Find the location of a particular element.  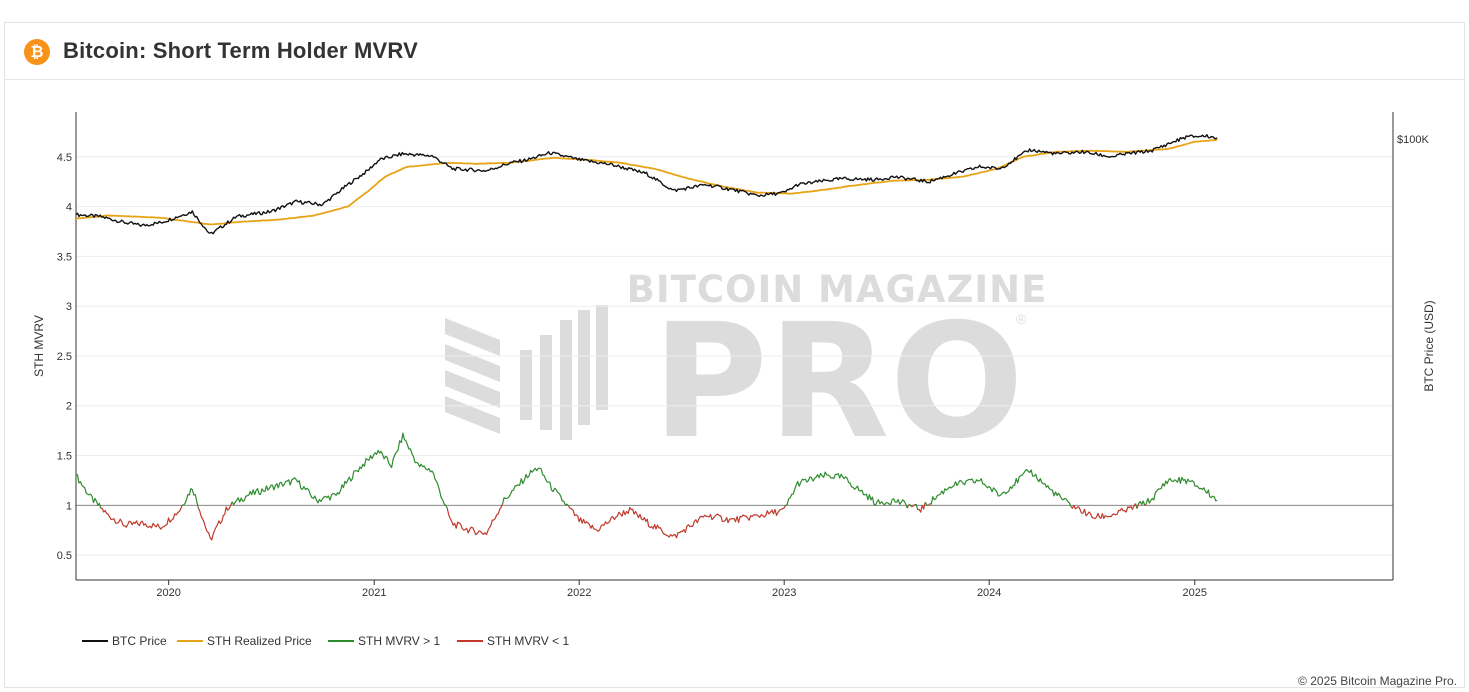

x-tick-label: 2025 is located at coordinates (1195, 593).